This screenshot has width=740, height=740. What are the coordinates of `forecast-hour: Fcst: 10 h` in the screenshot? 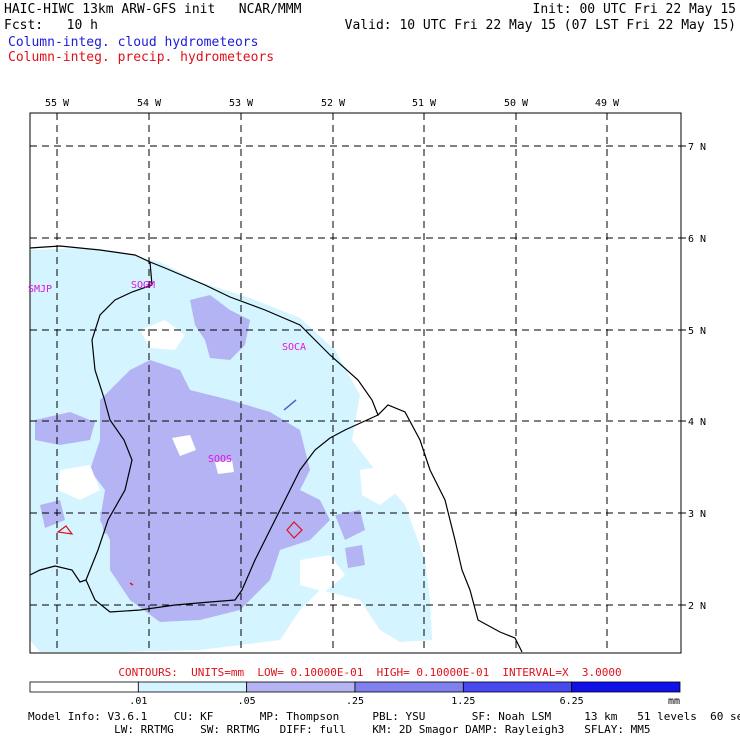 It's located at (51, 25).